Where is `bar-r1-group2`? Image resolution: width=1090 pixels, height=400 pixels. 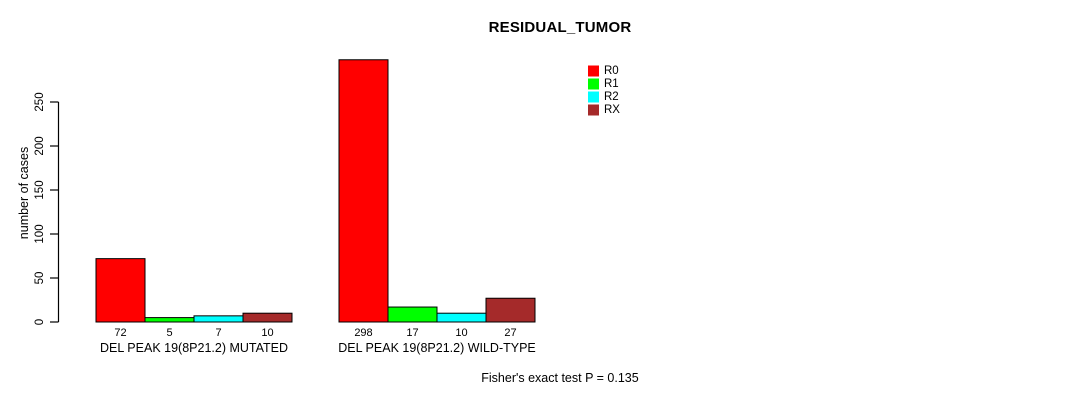
bar-r1-group2 is located at coordinates (412, 314).